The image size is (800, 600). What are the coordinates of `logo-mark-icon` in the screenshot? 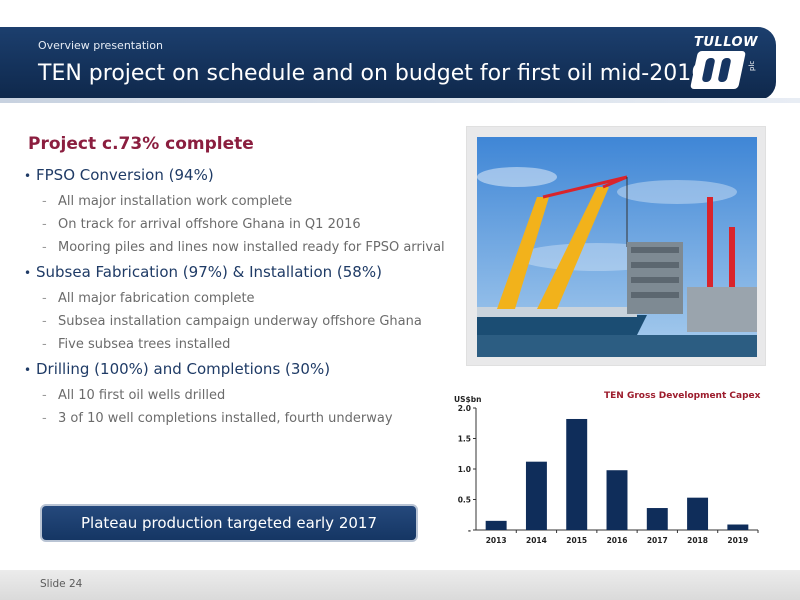 It's located at (718, 70).